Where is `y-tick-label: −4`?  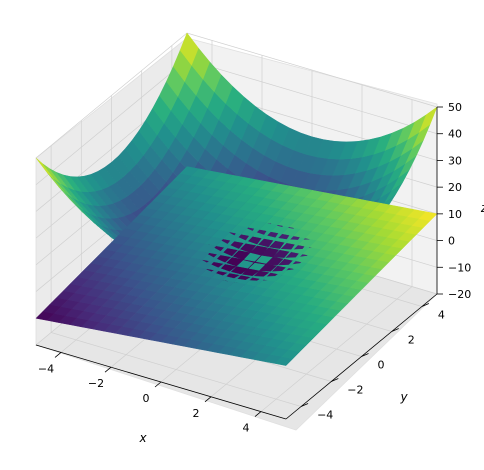
y-tick-label: −4 is located at coordinates (325, 415).